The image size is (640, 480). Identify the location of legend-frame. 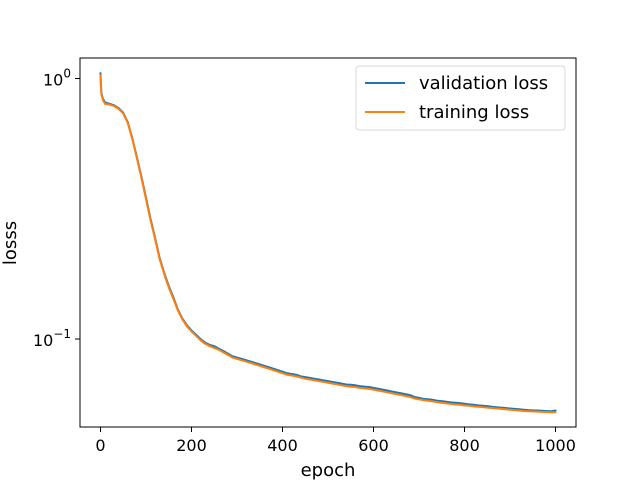
(460, 98).